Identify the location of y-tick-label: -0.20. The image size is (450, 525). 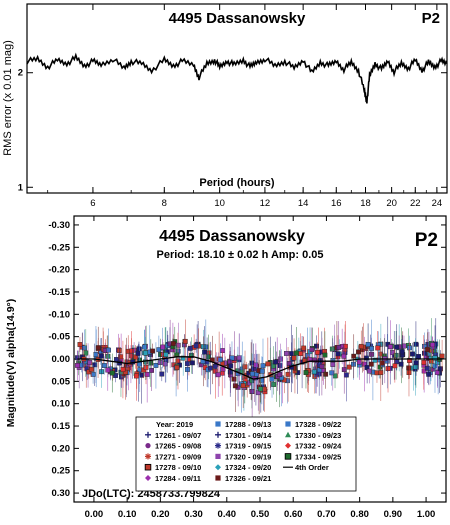
(59, 270).